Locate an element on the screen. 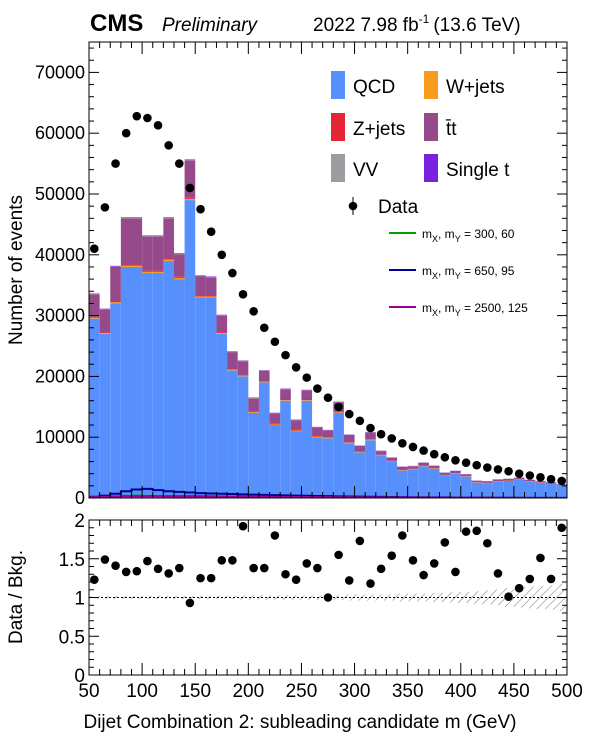 Image resolution: width=596 pixels, height=750 pixels. legend-label: Z+jets is located at coordinates (379, 129).